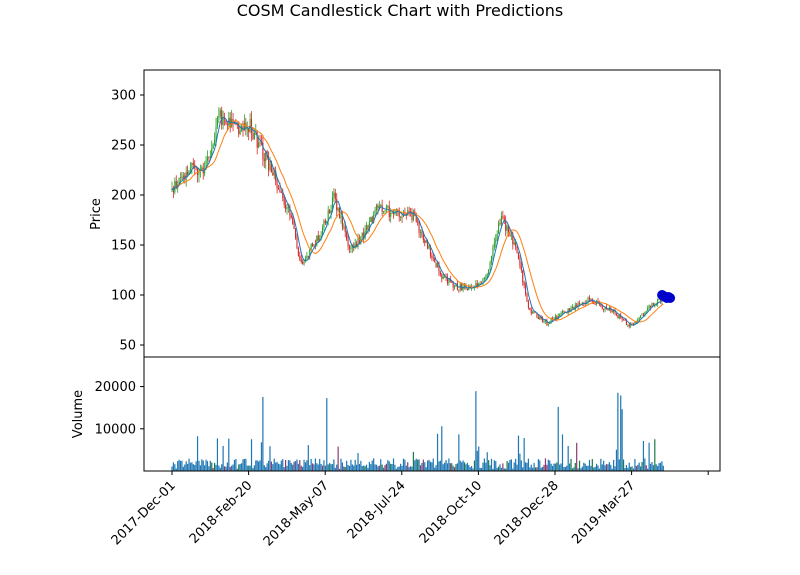 The height and width of the screenshot is (575, 800). What do you see at coordinates (400, 10) in the screenshot?
I see `chart-title: COSM Candlestick Chart with Predictions` at bounding box center [400, 10].